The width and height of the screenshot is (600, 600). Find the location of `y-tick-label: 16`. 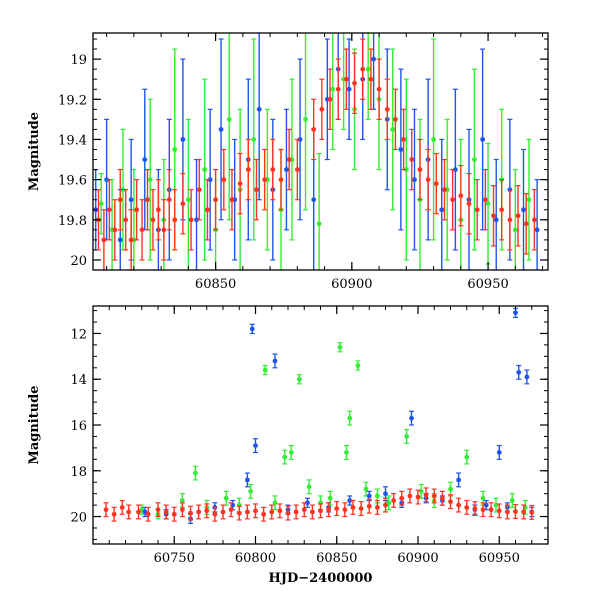

y-tick-label: 16 is located at coordinates (78, 426).